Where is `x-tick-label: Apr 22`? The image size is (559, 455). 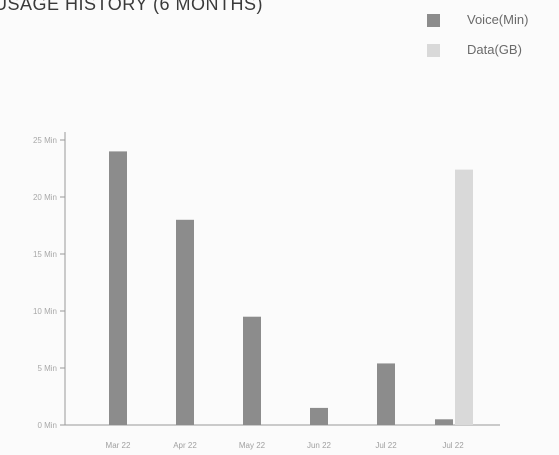 x-tick-label: Apr 22 is located at coordinates (185, 445).